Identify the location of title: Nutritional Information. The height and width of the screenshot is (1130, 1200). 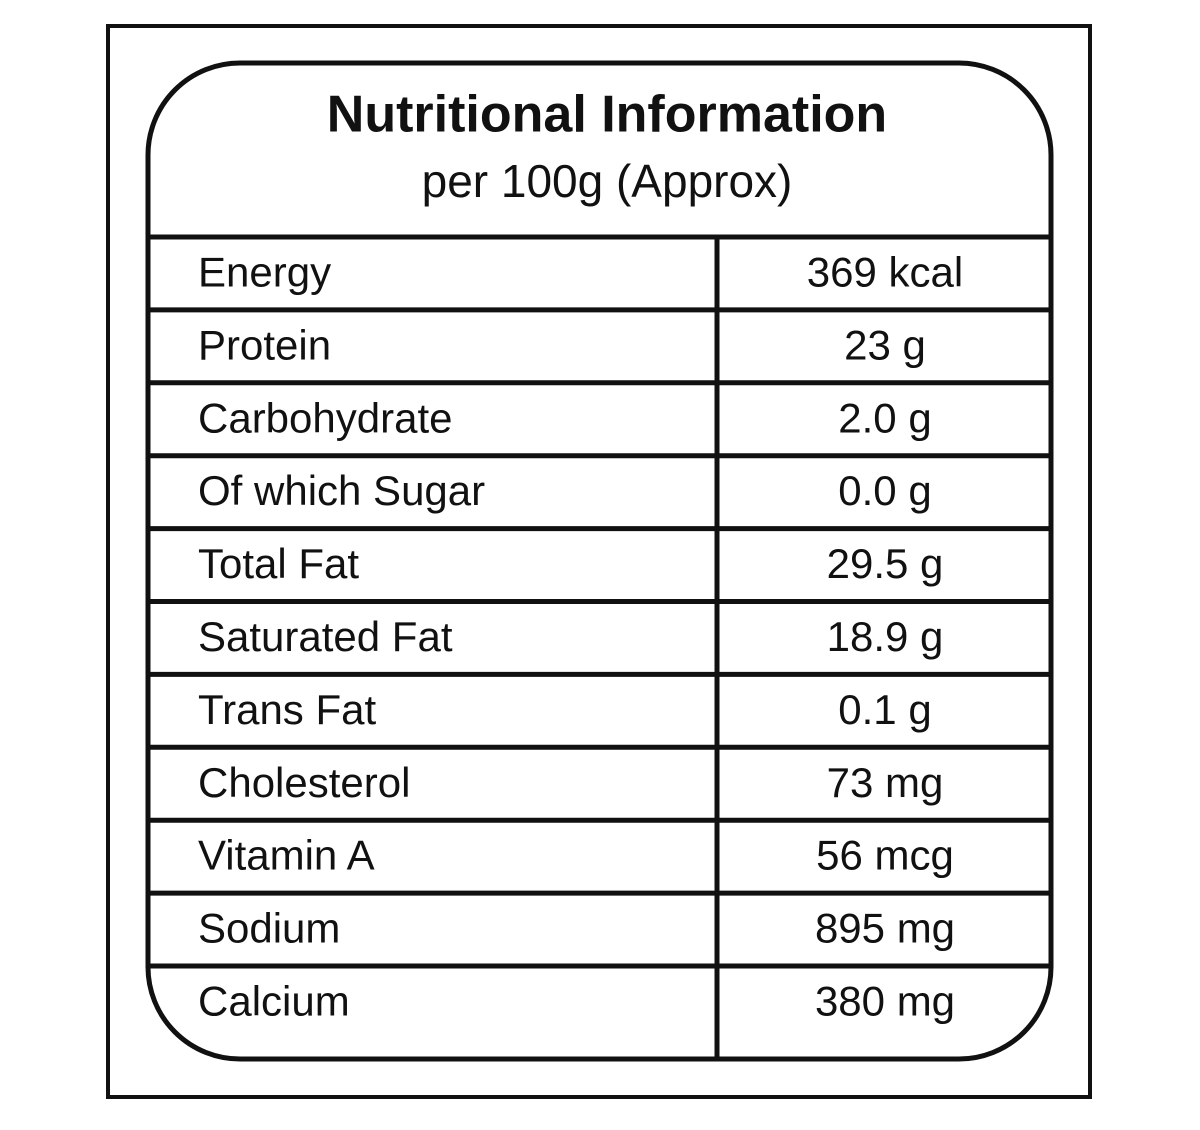
(607, 115).